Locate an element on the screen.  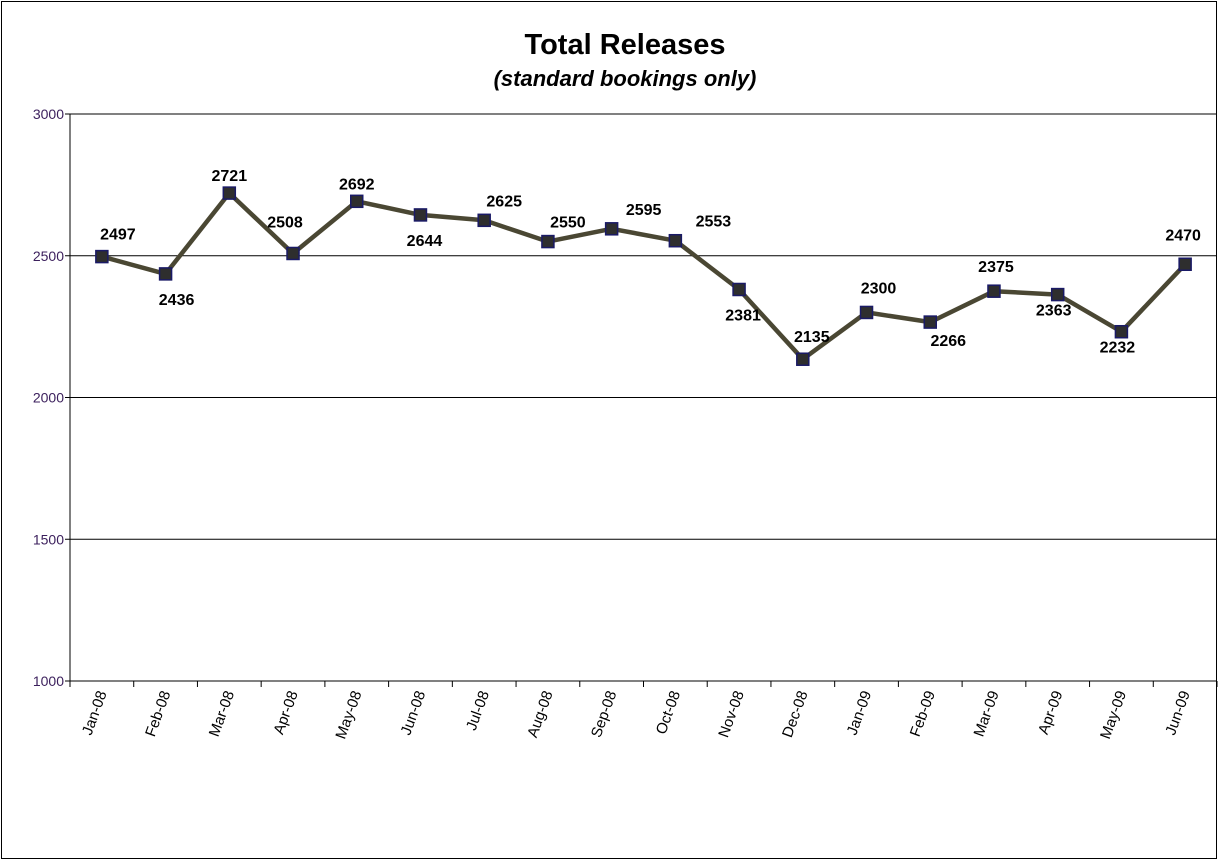
data-label: 2644 is located at coordinates (425, 241).